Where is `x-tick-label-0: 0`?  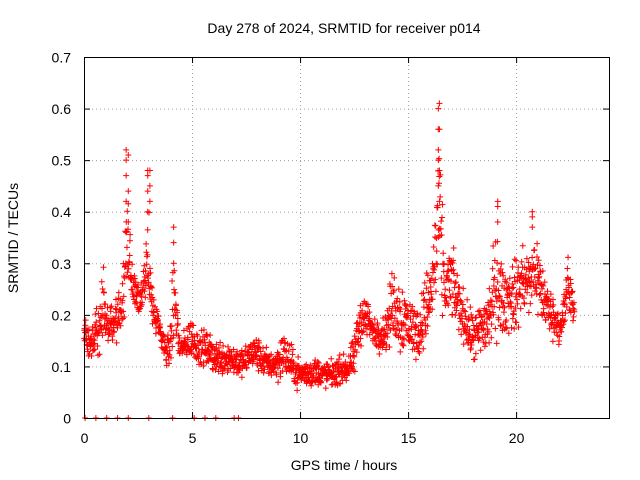
x-tick-label-0: 0 is located at coordinates (85, 438).